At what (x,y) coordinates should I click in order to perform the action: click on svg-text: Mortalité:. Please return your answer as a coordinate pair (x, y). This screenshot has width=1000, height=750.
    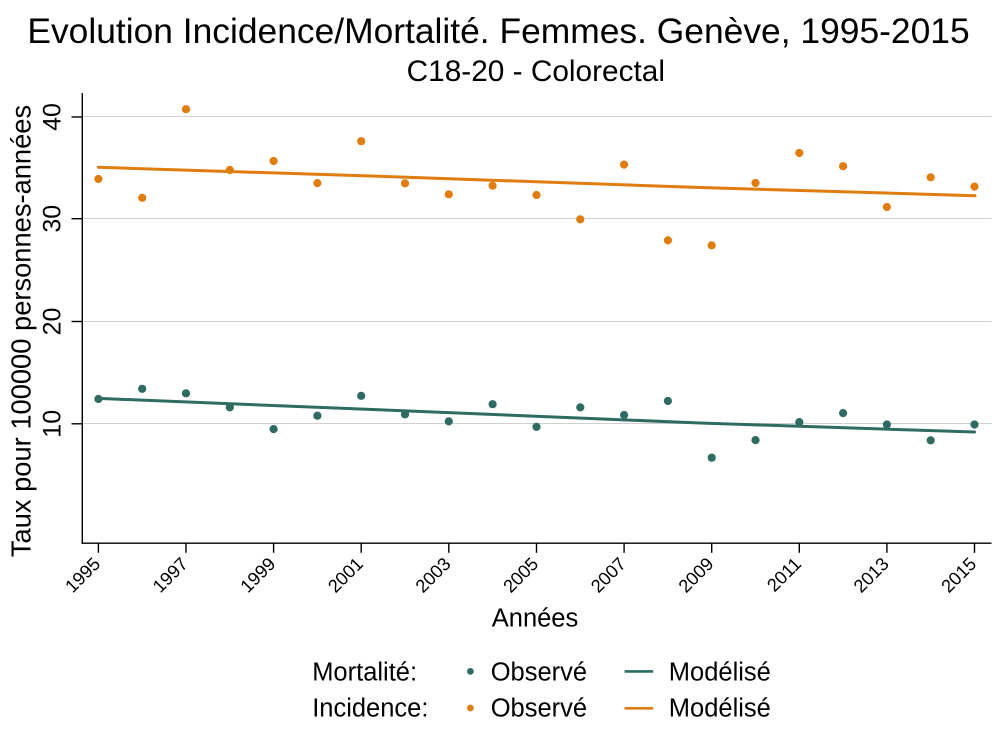
    Looking at the image, I should click on (364, 673).